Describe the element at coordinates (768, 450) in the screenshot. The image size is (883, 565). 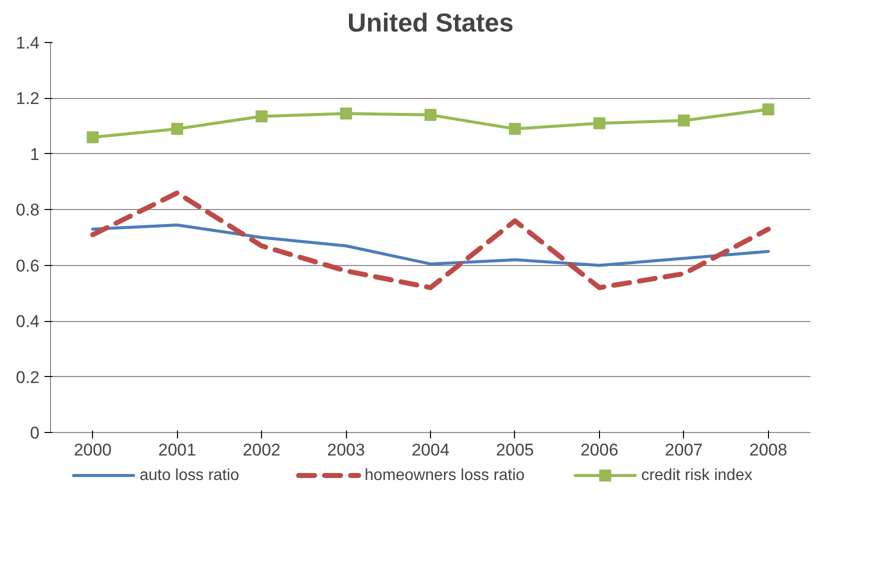
I see `x-tick-label: 2008` at that location.